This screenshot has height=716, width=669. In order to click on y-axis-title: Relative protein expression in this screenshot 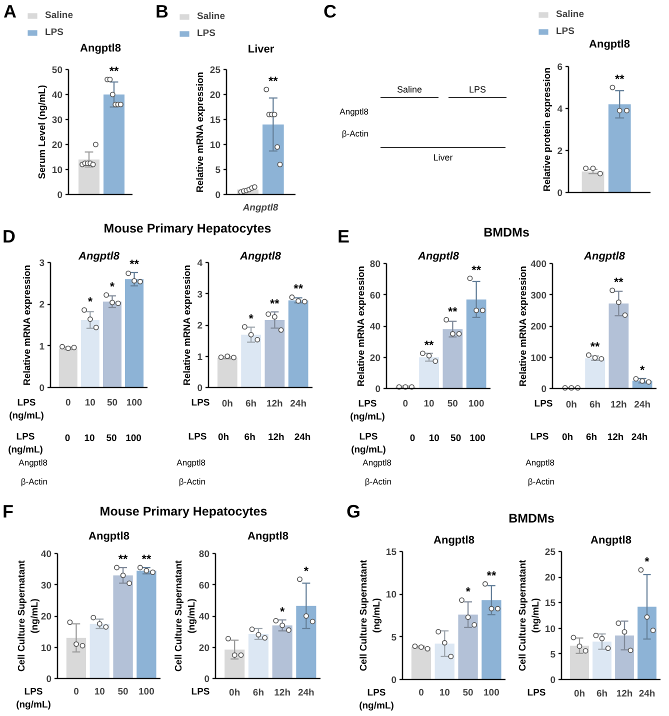, I will do `click(547, 129)`.